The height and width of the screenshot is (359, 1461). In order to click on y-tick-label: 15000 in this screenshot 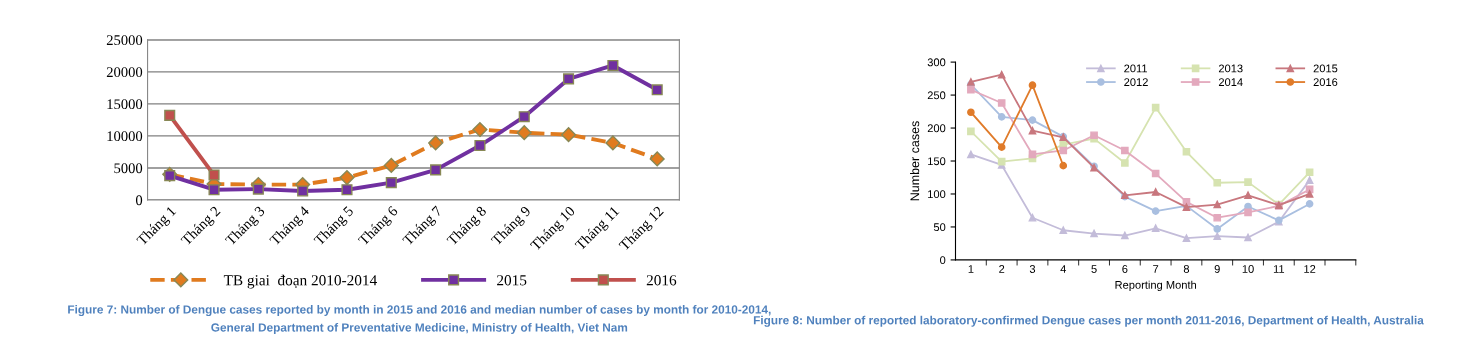, I will do `click(125, 104)`.